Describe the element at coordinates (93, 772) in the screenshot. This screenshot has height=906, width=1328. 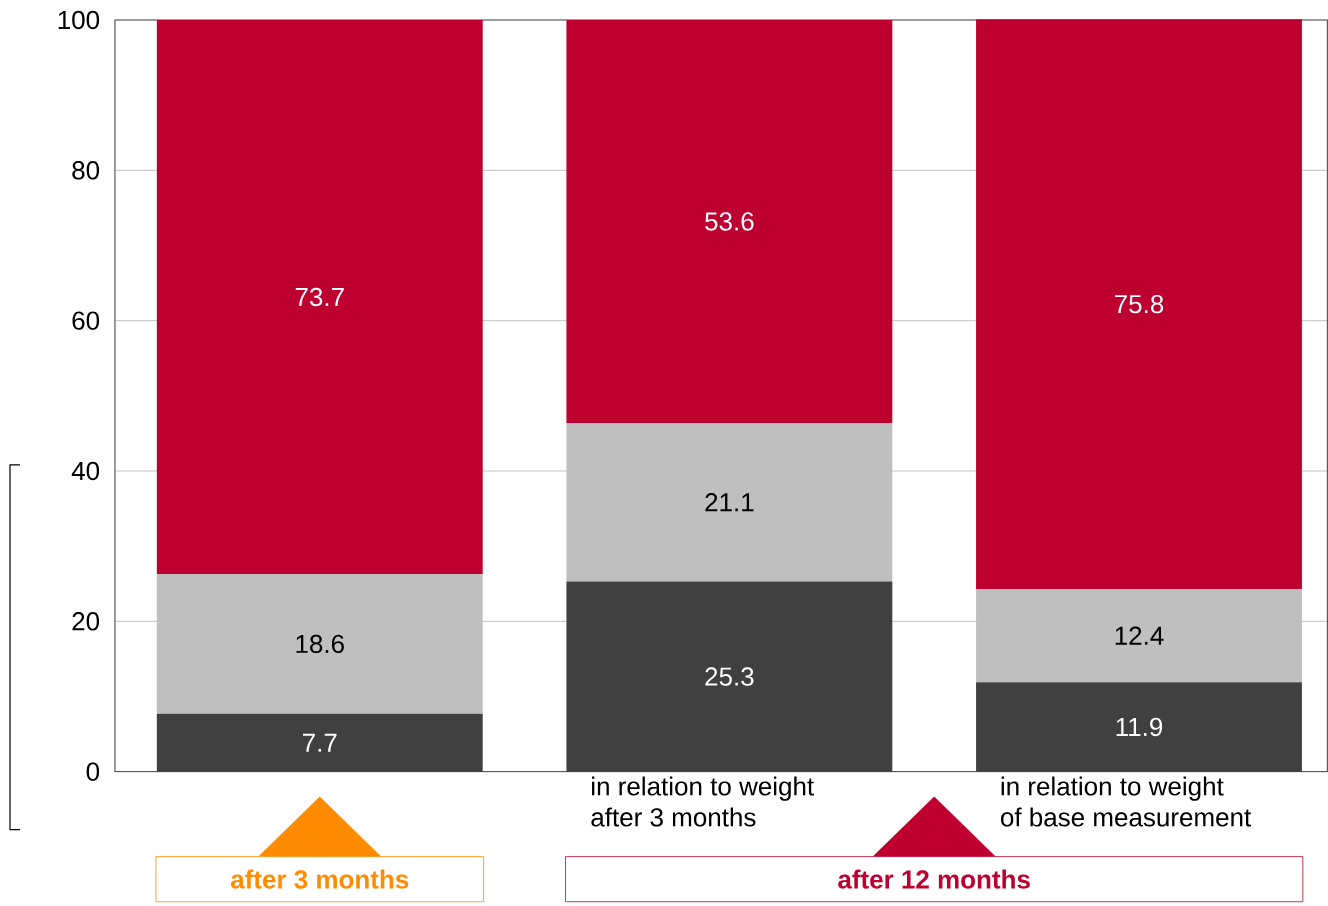
I see `y-tick-label: 0` at that location.